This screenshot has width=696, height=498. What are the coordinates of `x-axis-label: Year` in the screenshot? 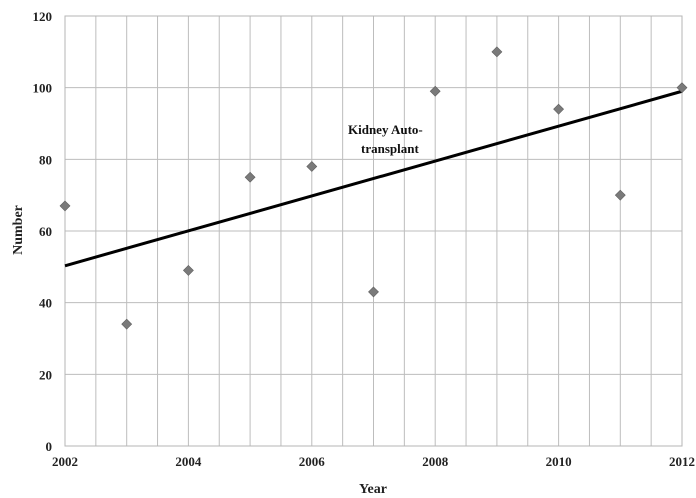 It's located at (373, 489).